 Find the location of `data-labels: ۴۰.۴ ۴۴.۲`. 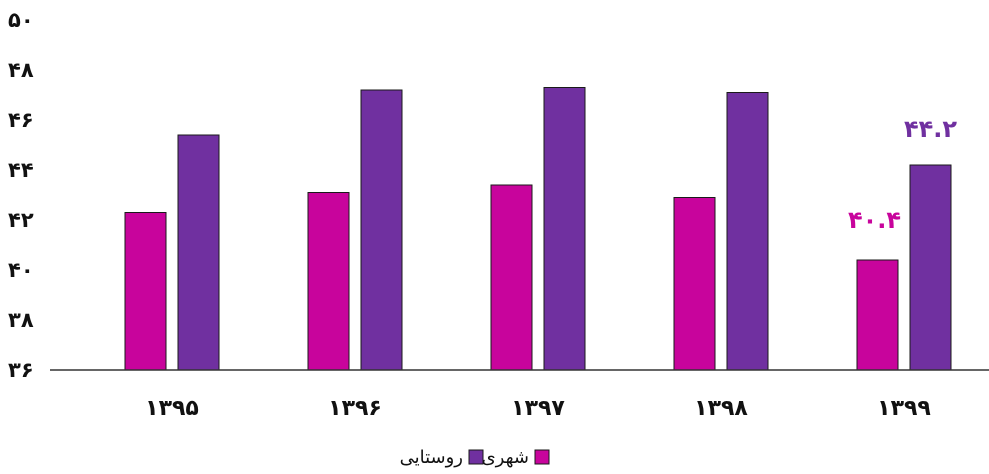

data-labels: ۴۰.۴ ۴۴.۲ is located at coordinates (902, 174).